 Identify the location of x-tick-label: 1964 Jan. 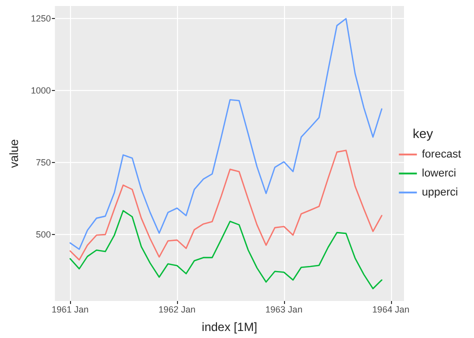
(391, 309).